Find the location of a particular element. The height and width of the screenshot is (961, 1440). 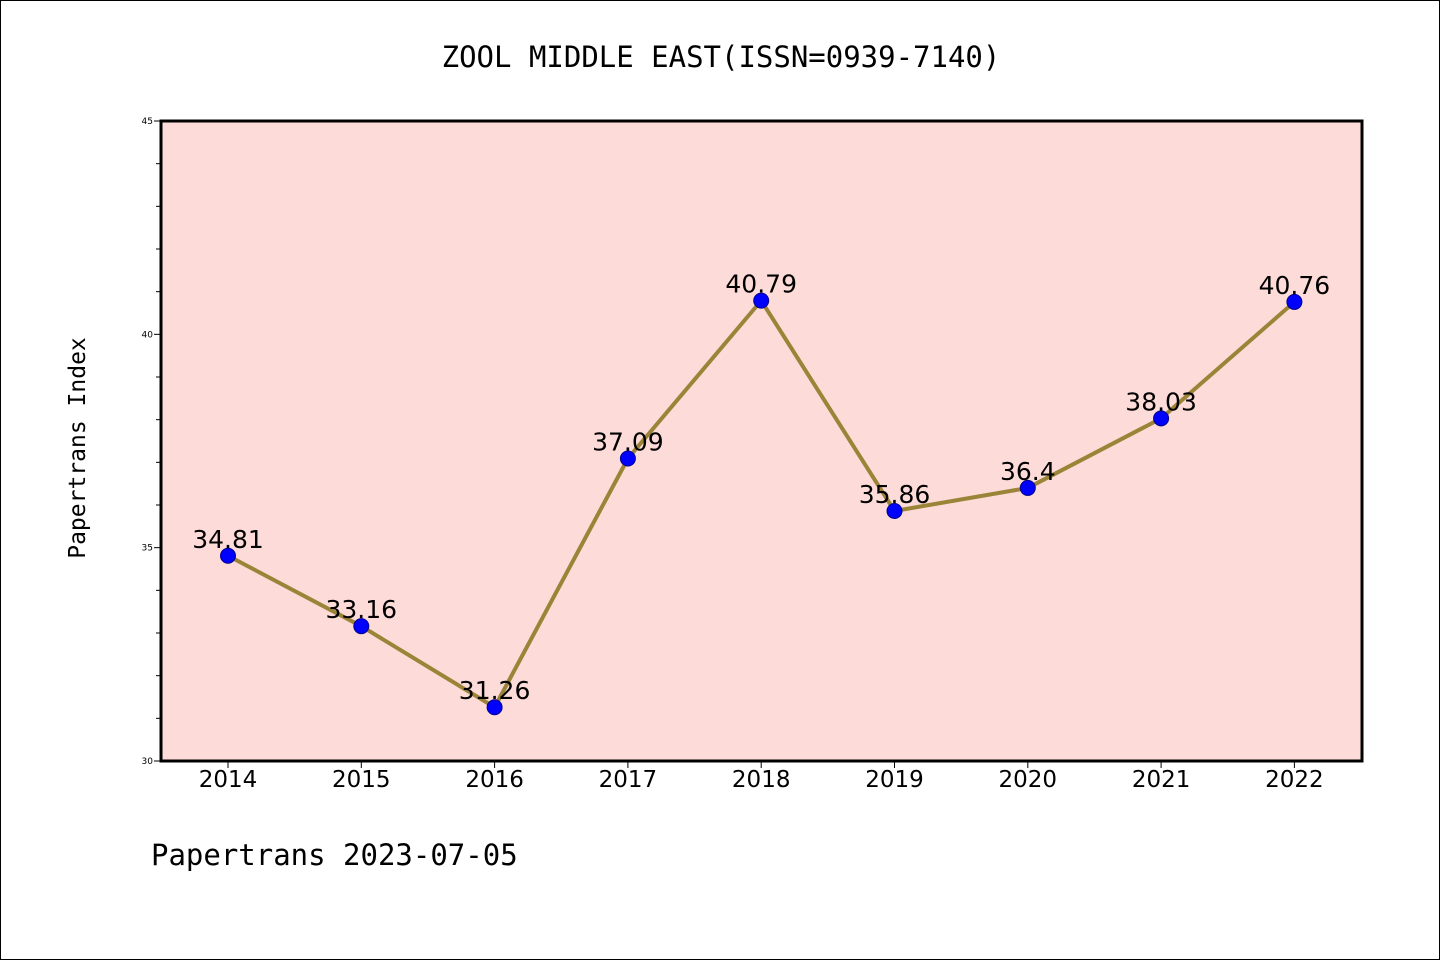

data-point-2014 is located at coordinates (228, 555).